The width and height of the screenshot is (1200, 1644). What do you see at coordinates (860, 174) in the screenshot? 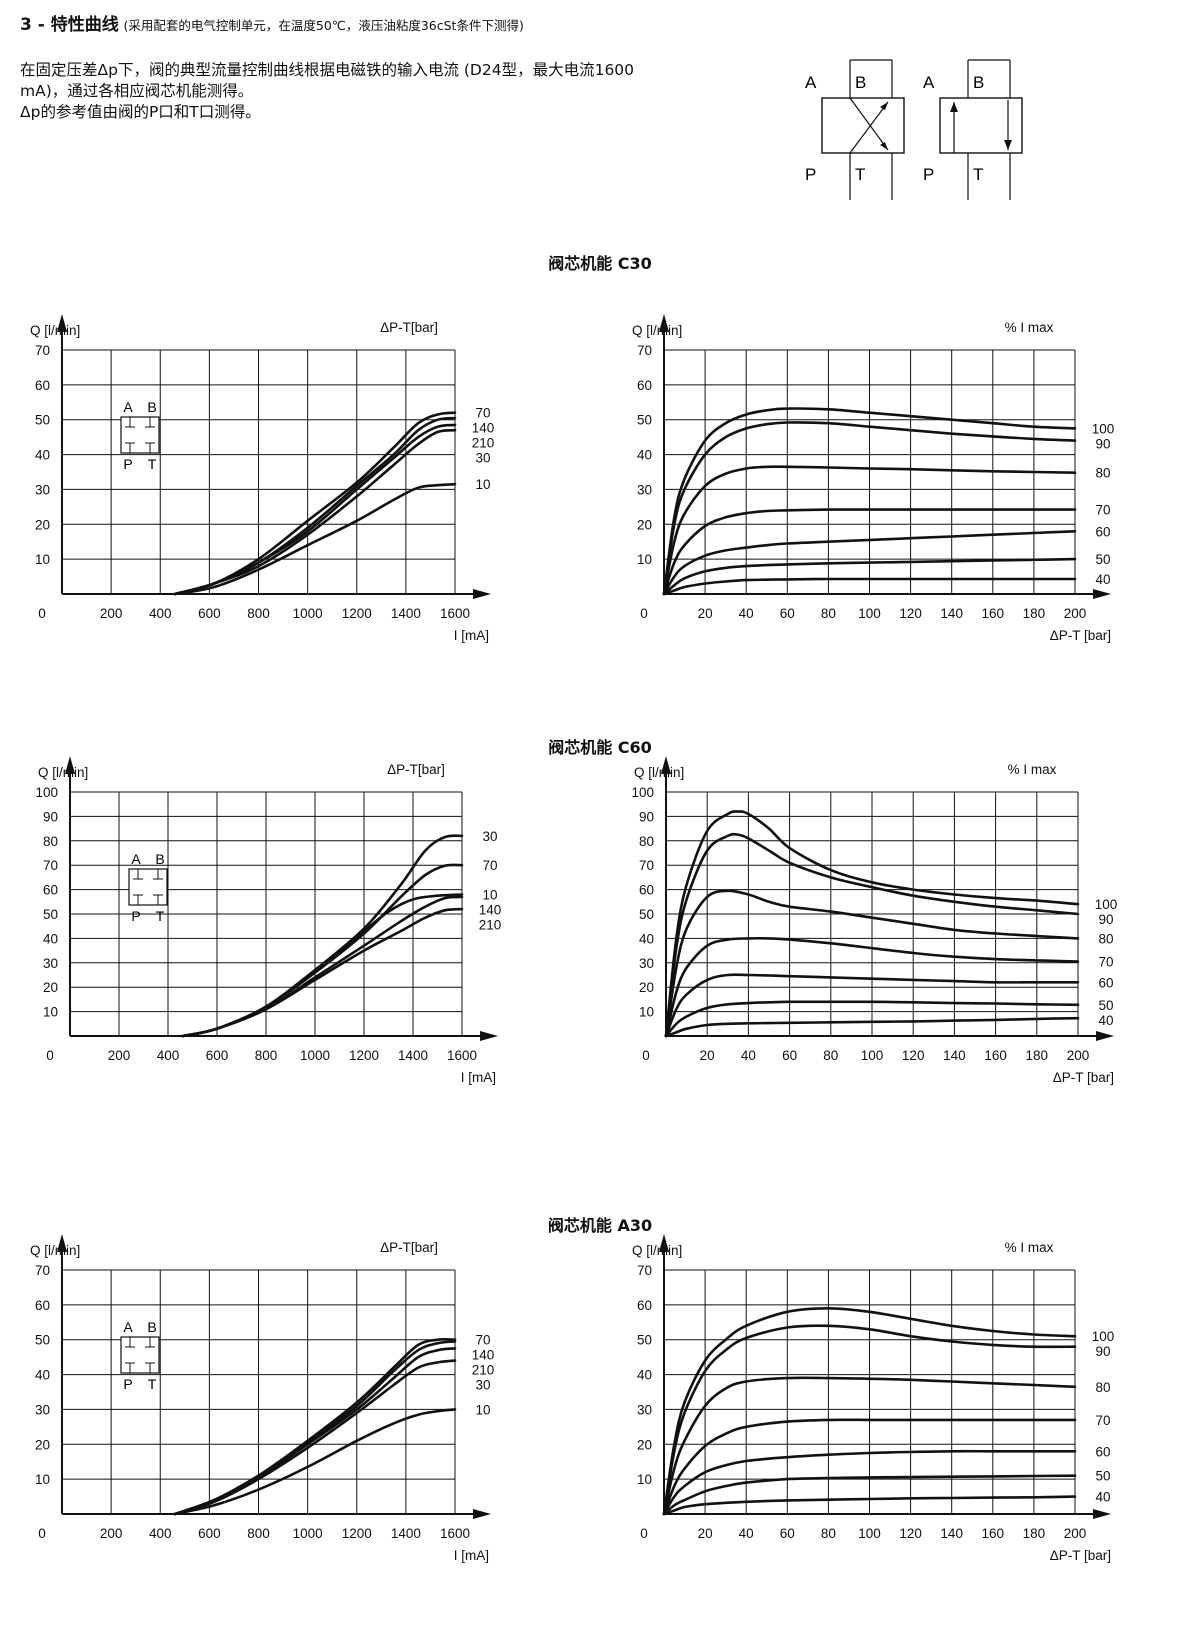
I see `sym1-label-t: T` at bounding box center [860, 174].